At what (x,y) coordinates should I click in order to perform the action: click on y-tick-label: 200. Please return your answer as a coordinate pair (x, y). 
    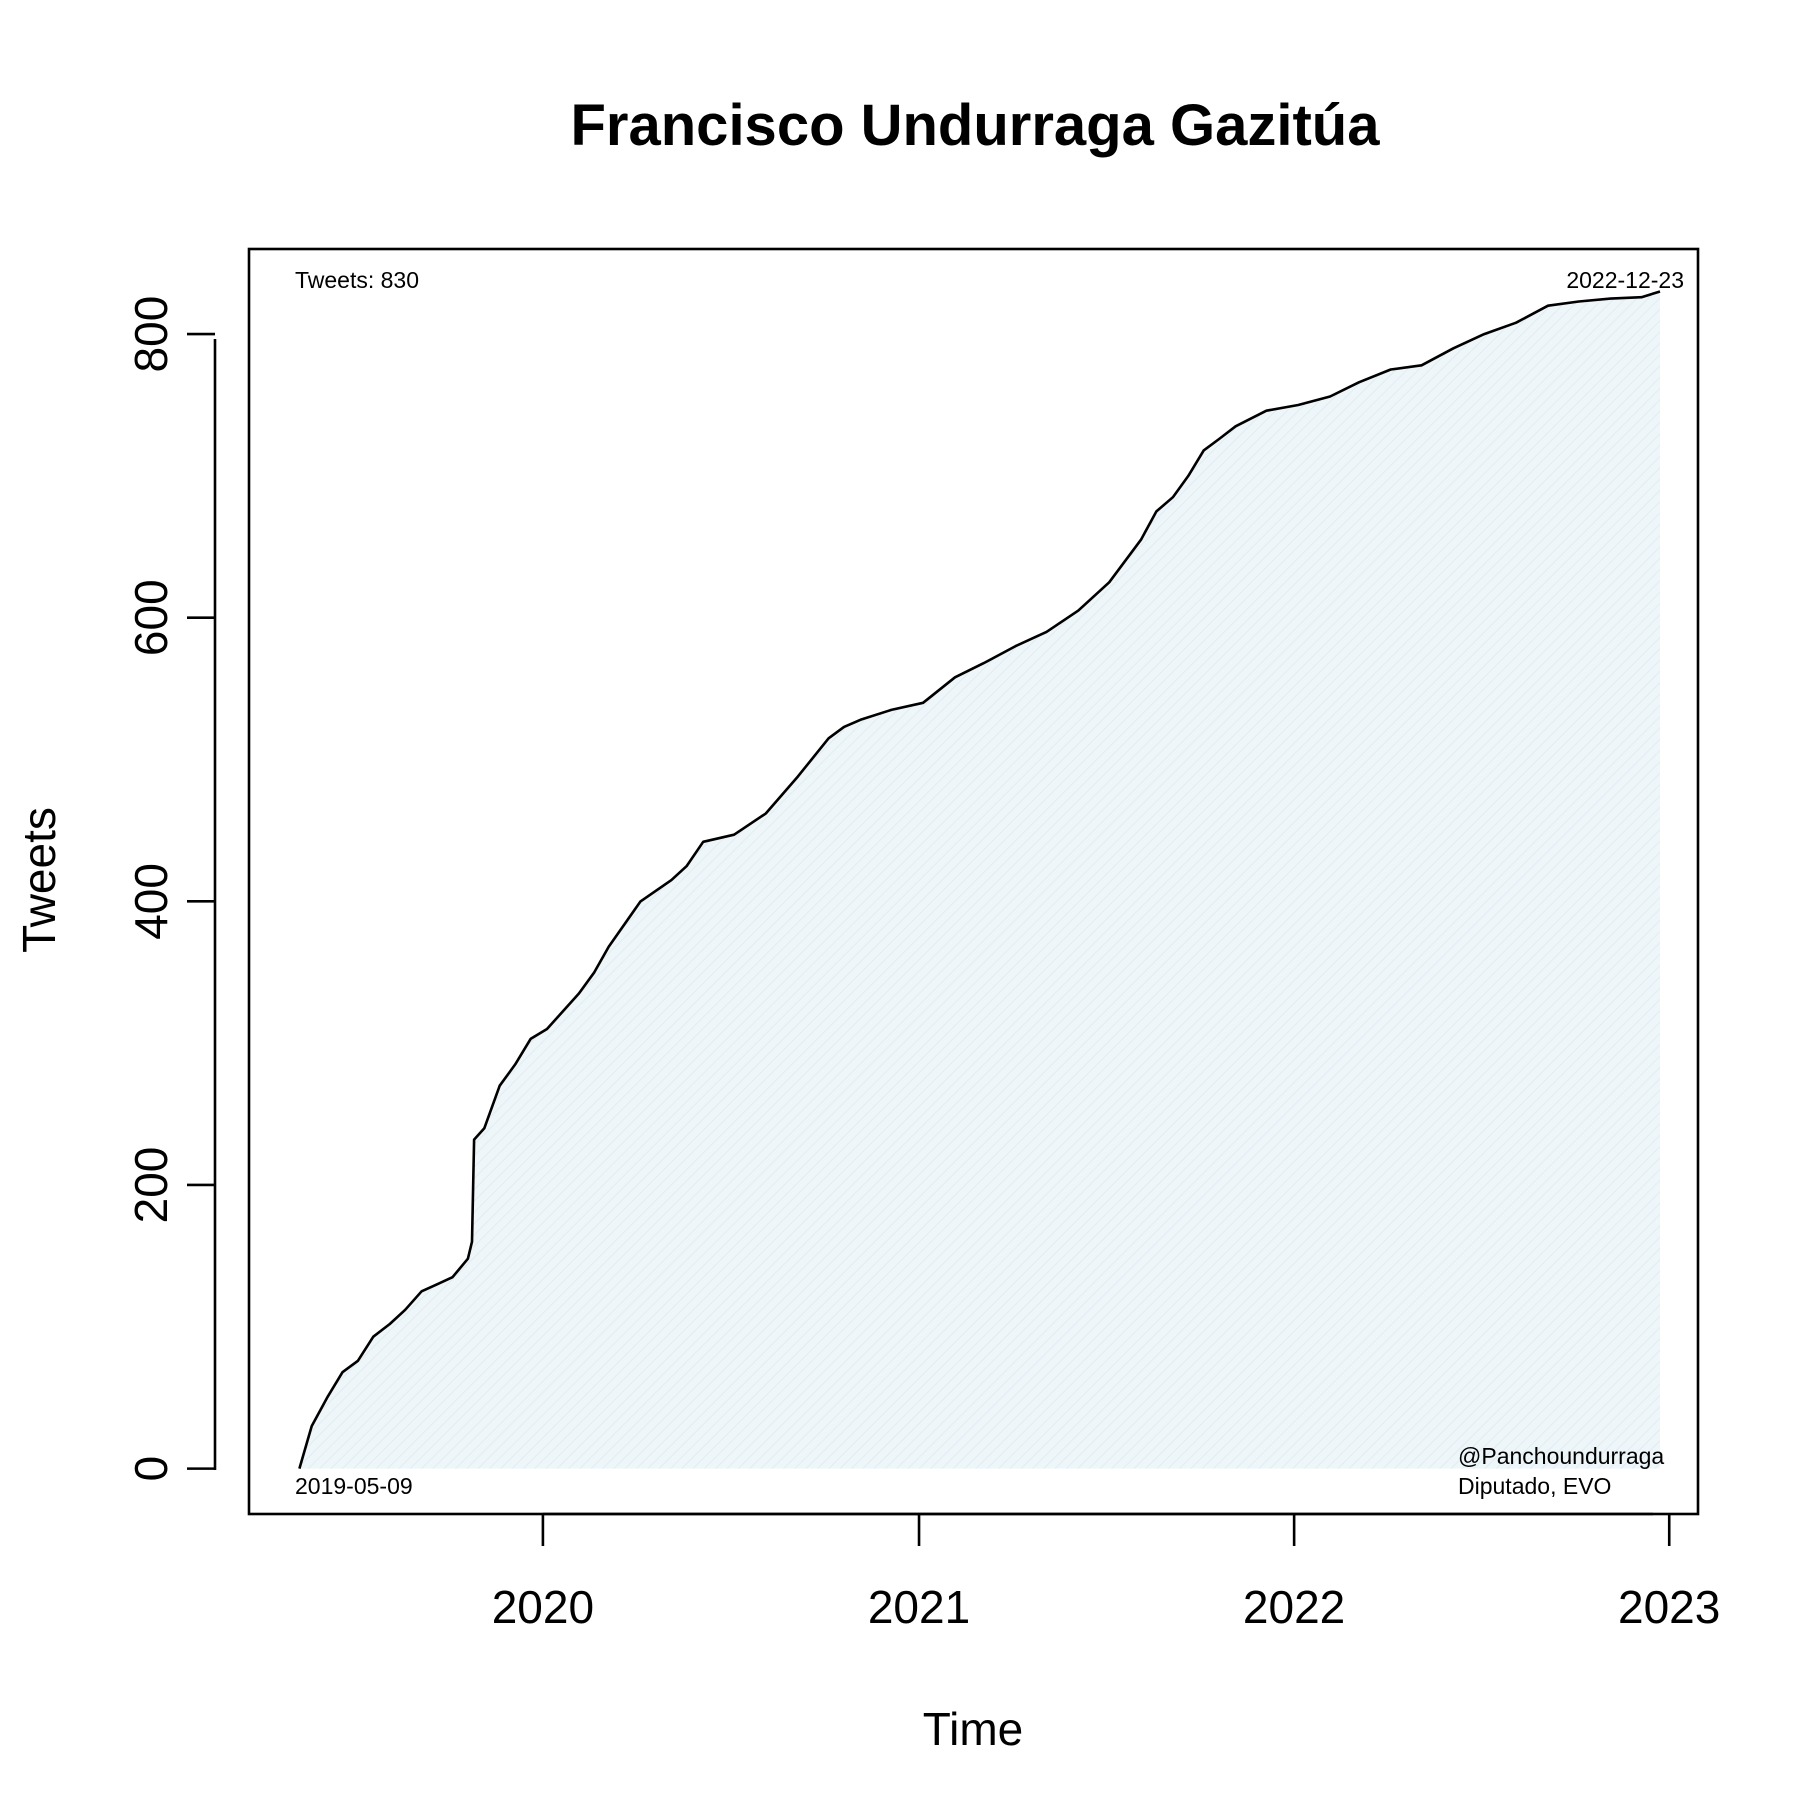
    Looking at the image, I should click on (151, 1185).